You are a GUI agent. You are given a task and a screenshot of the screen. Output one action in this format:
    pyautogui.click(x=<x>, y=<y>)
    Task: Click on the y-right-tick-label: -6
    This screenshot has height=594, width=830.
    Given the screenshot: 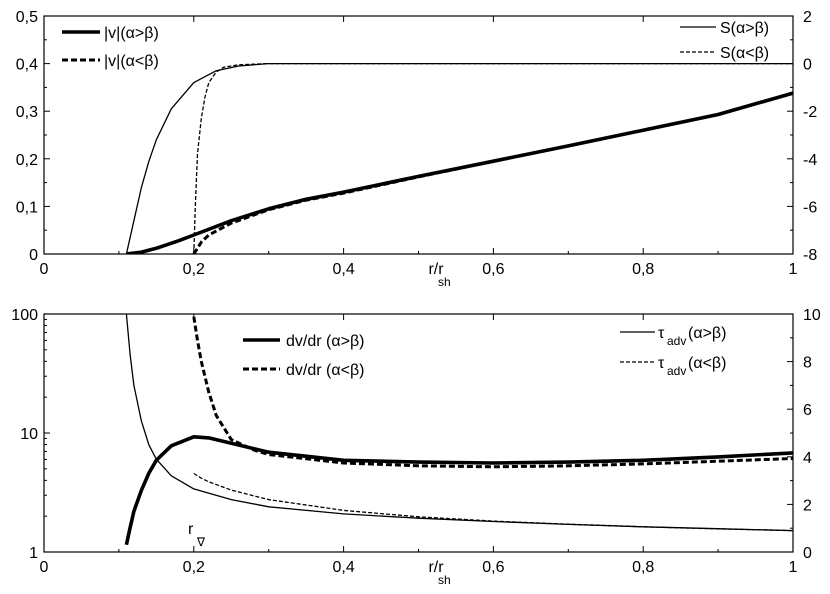 What is the action you would take?
    pyautogui.click(x=810, y=207)
    